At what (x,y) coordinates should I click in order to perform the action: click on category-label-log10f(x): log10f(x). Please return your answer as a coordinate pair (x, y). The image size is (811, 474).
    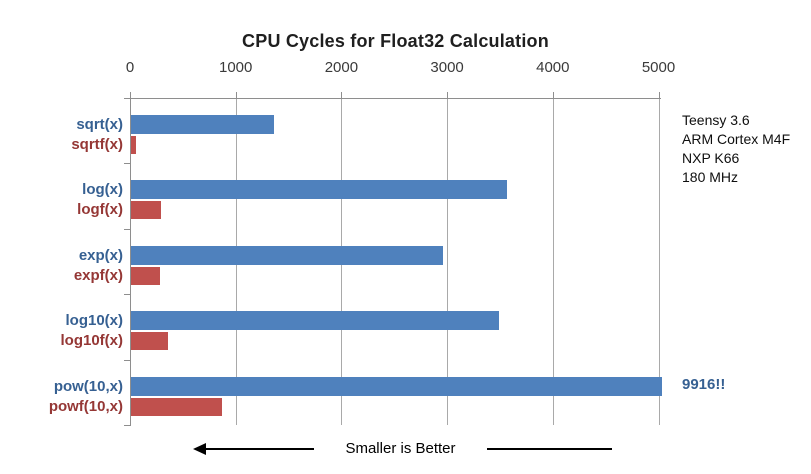
    Looking at the image, I should click on (91, 341).